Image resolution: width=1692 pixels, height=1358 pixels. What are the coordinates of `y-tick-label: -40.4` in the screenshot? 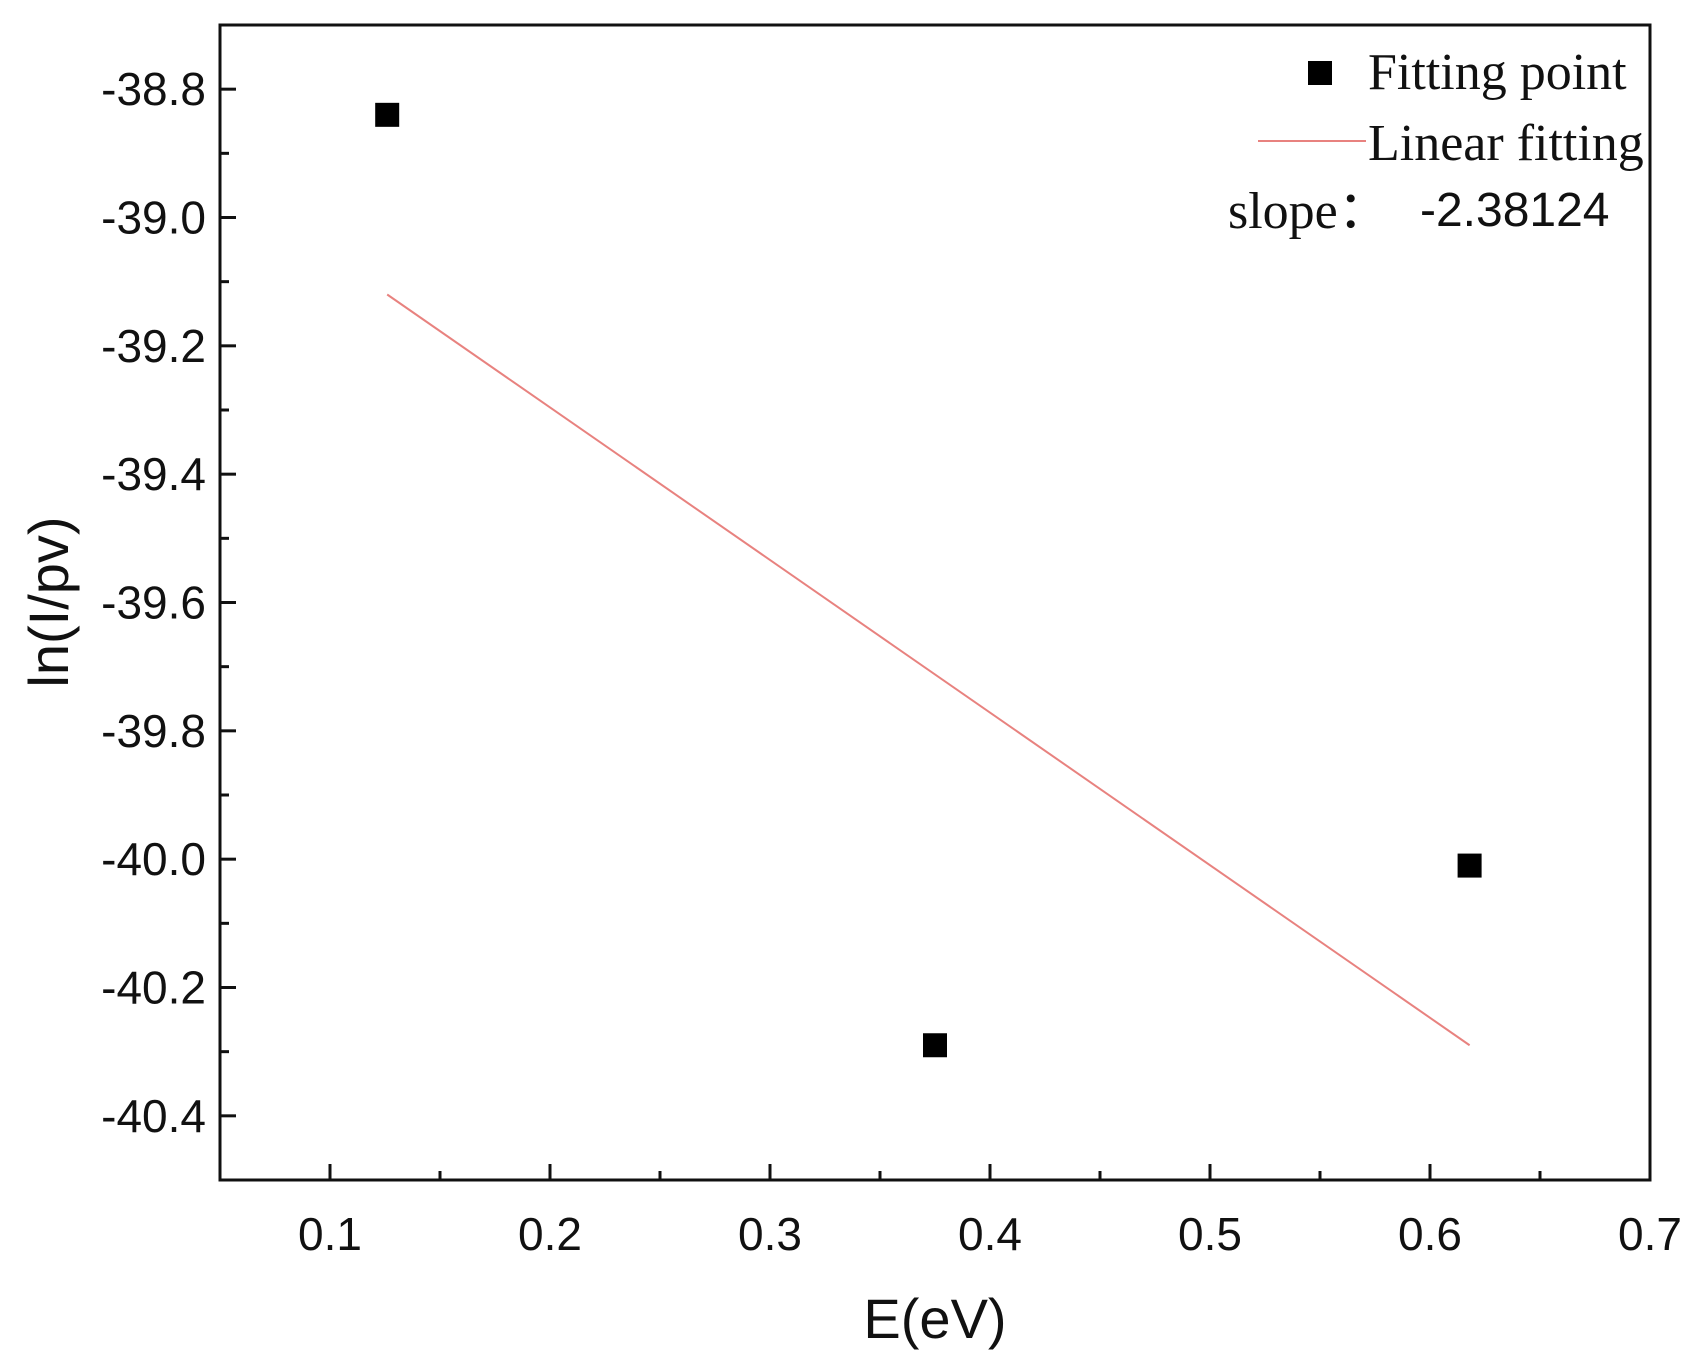 It's located at (153, 1116).